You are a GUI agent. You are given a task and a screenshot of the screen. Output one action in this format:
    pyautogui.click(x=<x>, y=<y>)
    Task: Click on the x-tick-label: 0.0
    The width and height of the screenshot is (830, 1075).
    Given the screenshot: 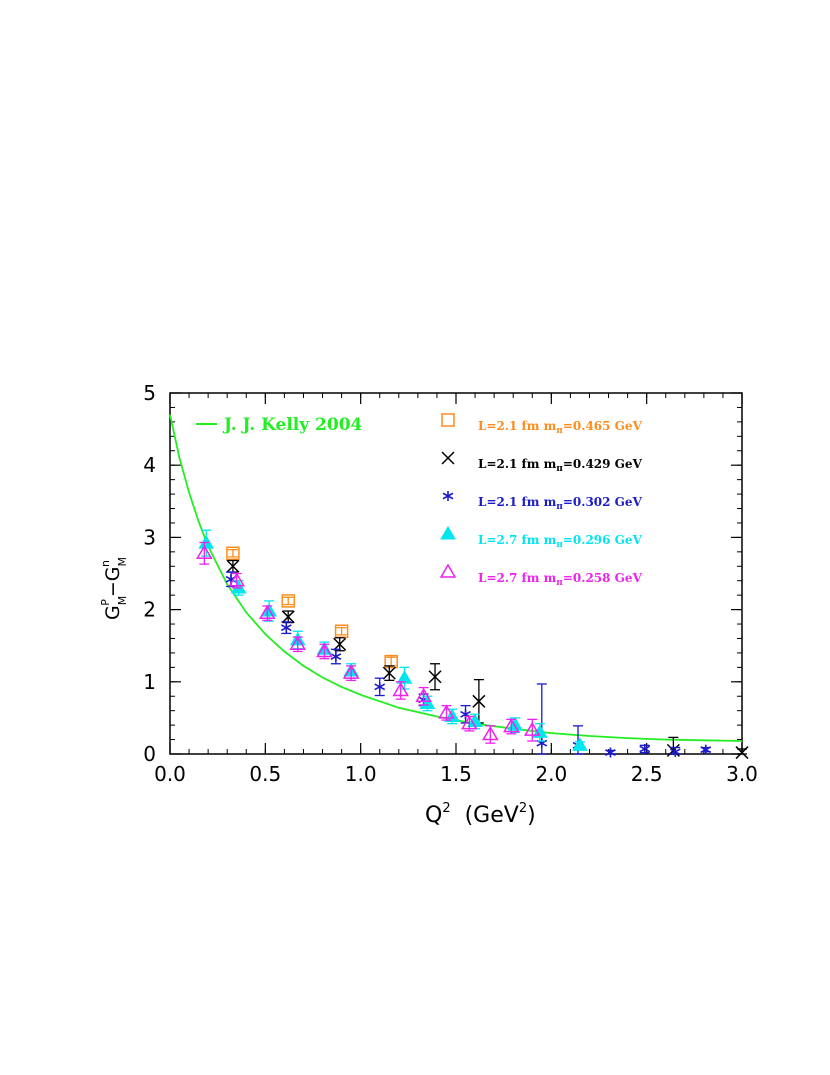 What is the action you would take?
    pyautogui.click(x=170, y=774)
    